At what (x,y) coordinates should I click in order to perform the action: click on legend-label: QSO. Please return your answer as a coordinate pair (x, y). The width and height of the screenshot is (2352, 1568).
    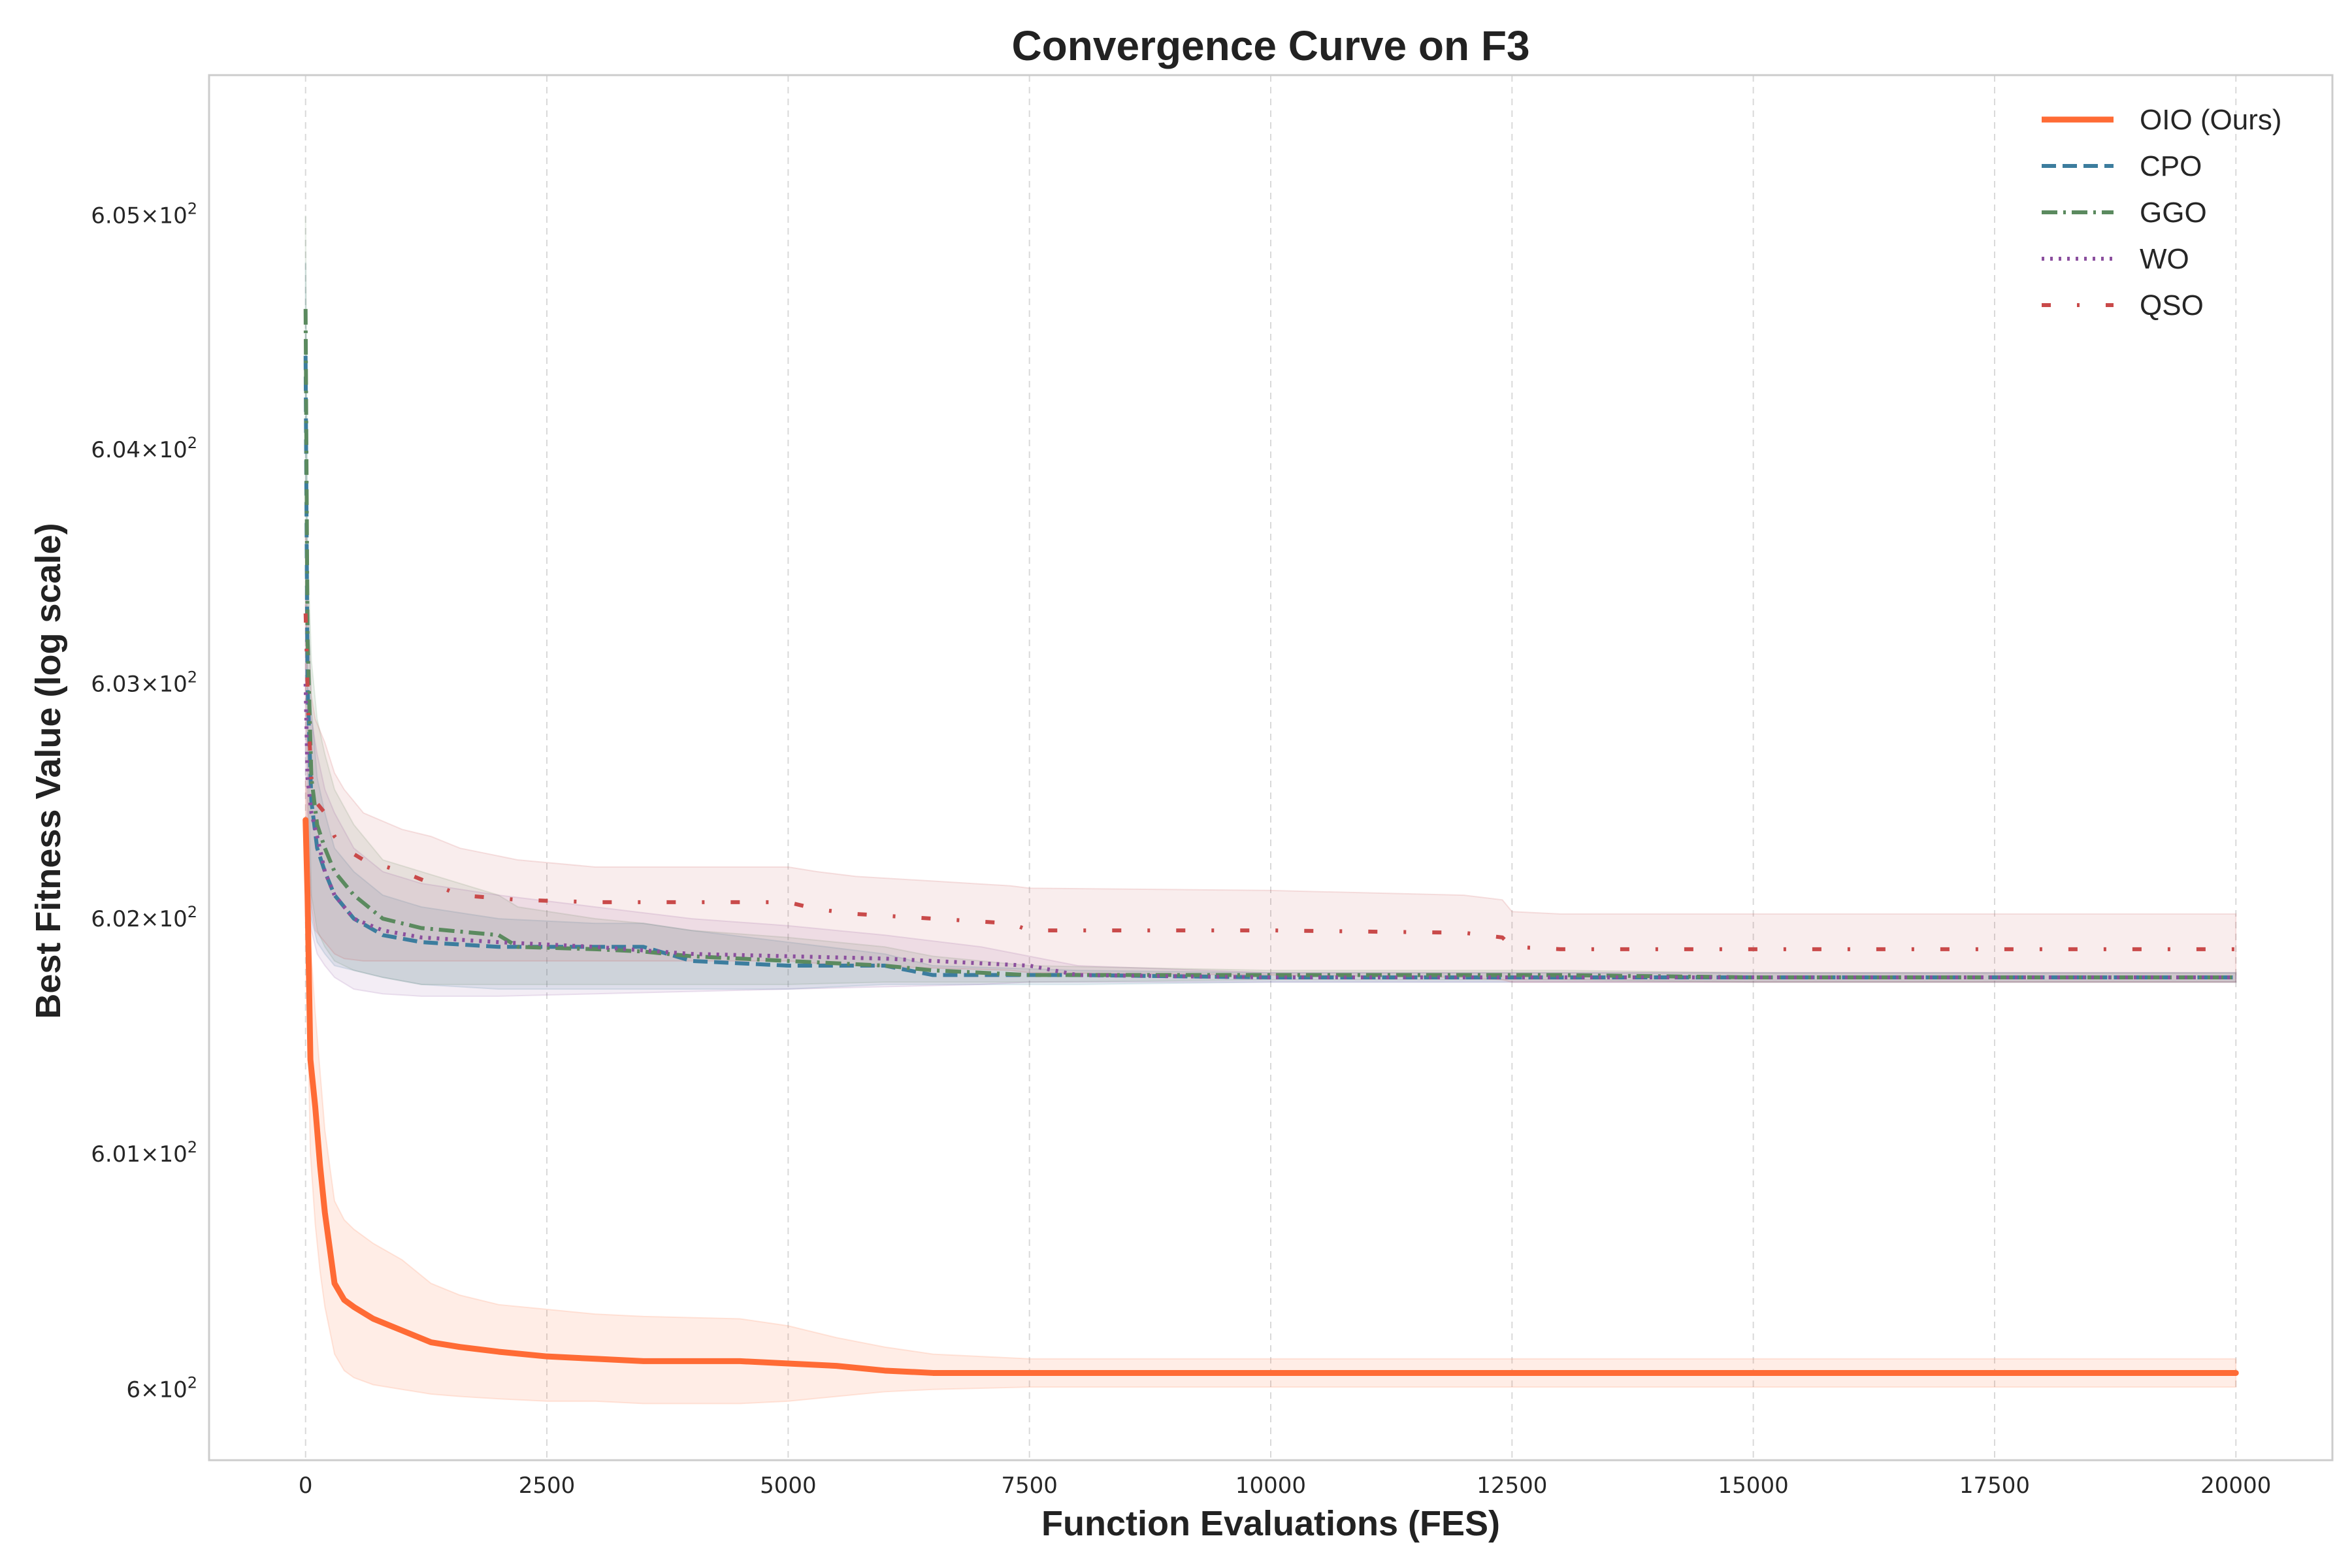
    Looking at the image, I should click on (2172, 305).